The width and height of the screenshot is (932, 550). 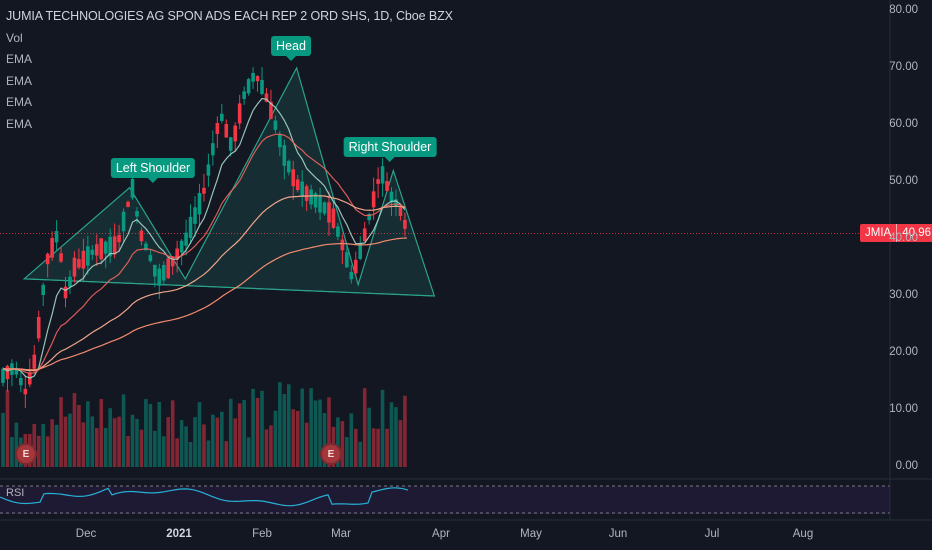 I want to click on x-tick-label: Mar, so click(x=341, y=534).